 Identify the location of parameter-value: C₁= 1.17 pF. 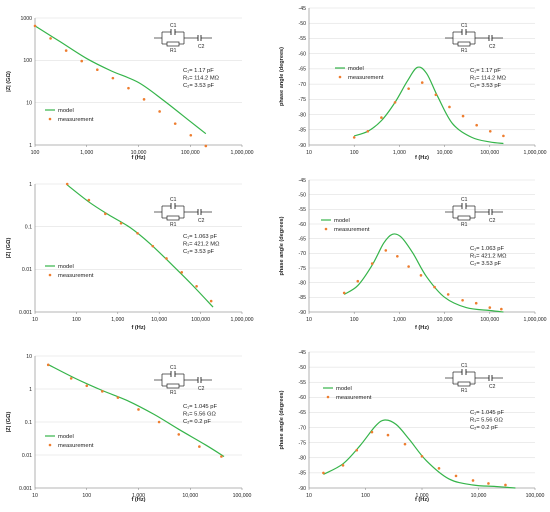
(485, 71).